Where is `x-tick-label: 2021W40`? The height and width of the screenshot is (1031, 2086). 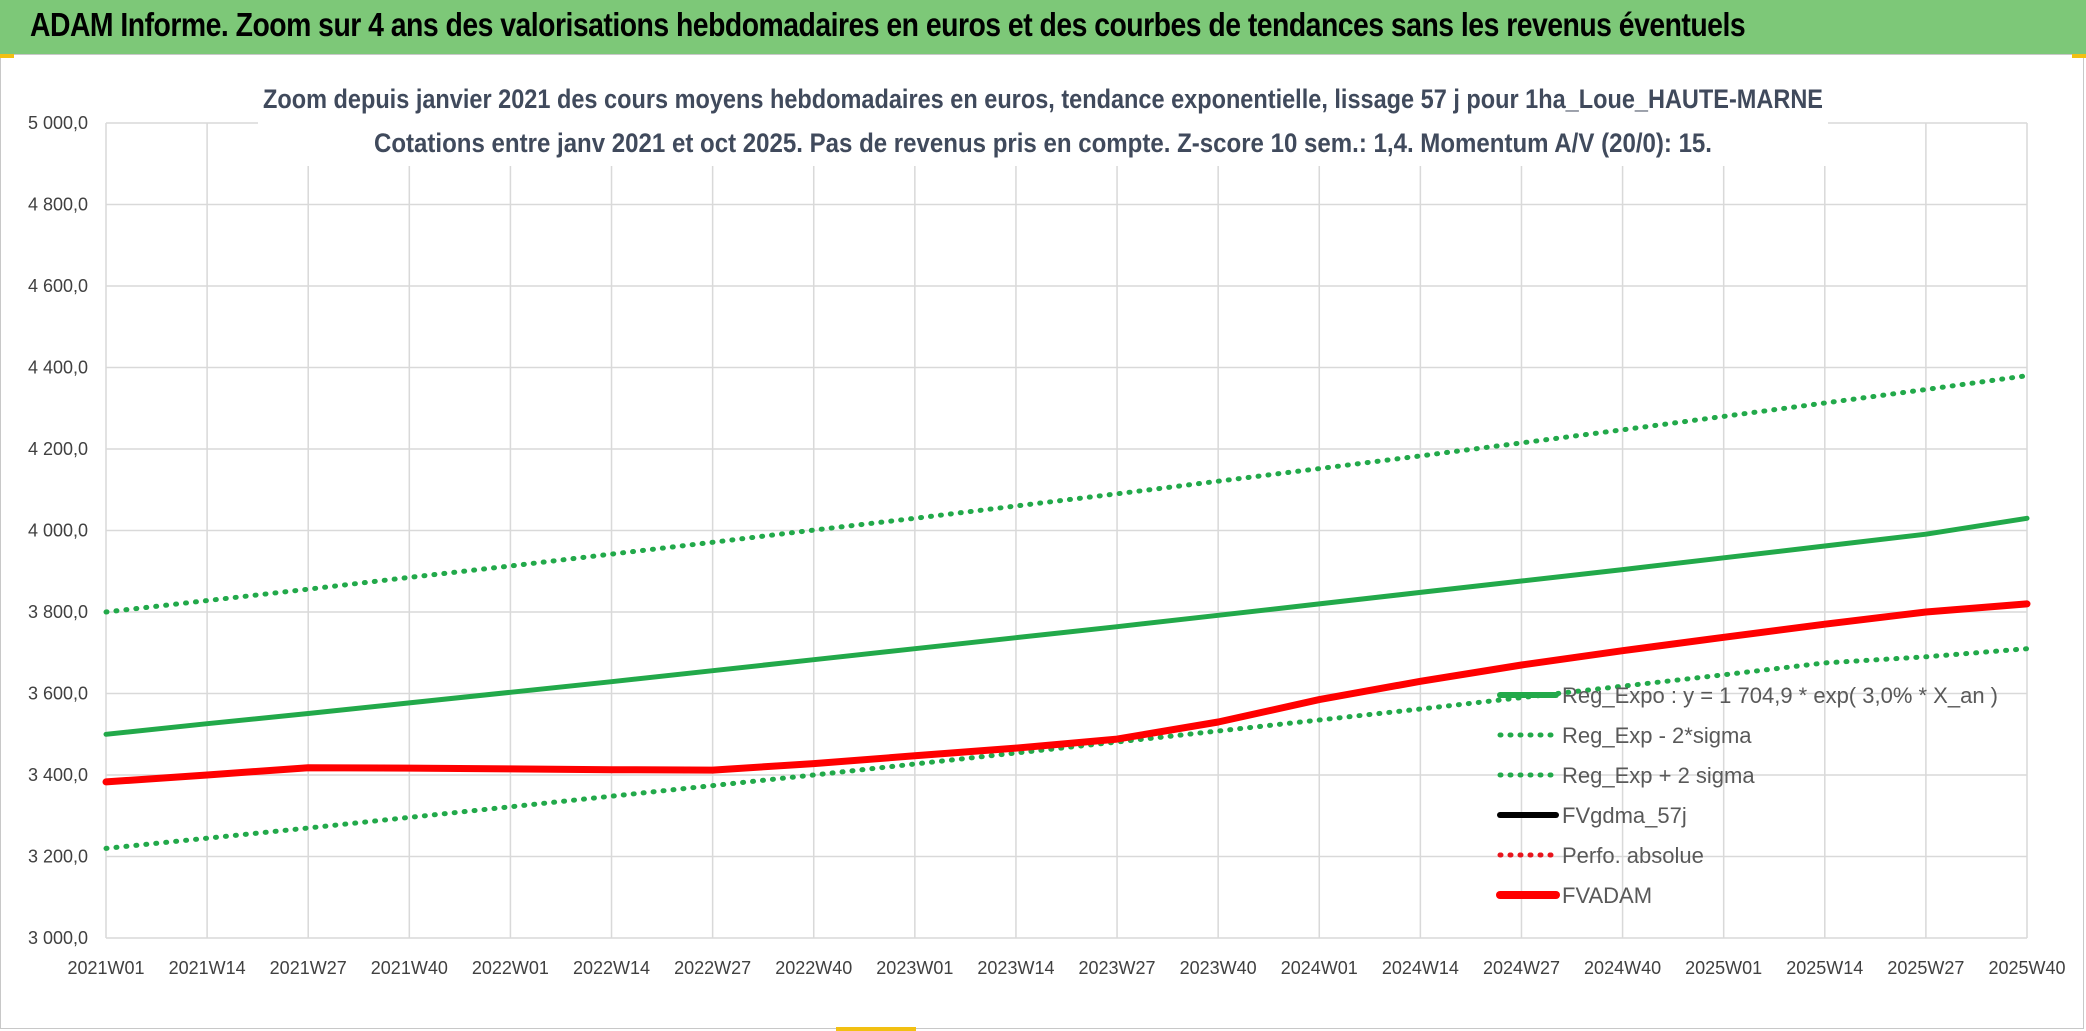
x-tick-label: 2021W40 is located at coordinates (409, 968).